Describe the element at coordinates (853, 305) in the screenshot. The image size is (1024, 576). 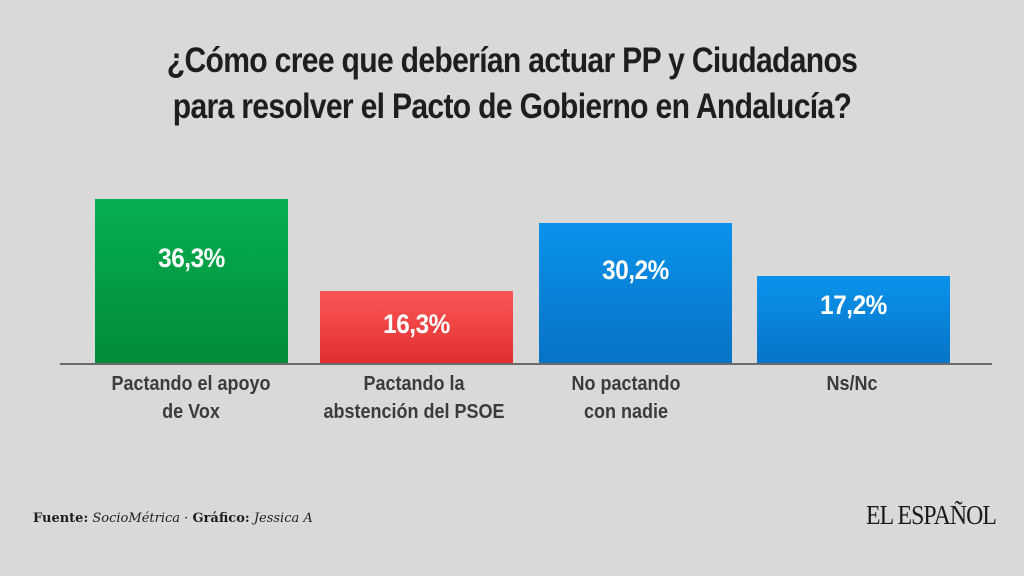
I see `bar-value: 17,2%` at that location.